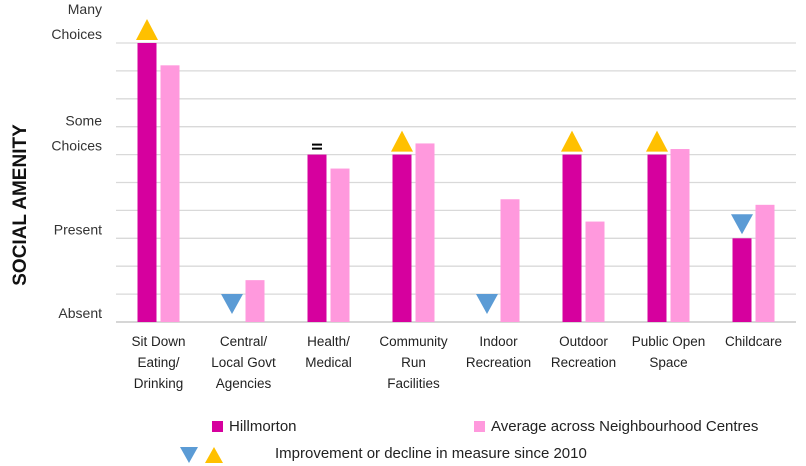 The height and width of the screenshot is (466, 806). I want to click on legend-average: Average across Neighbourhood Centres, so click(616, 426).